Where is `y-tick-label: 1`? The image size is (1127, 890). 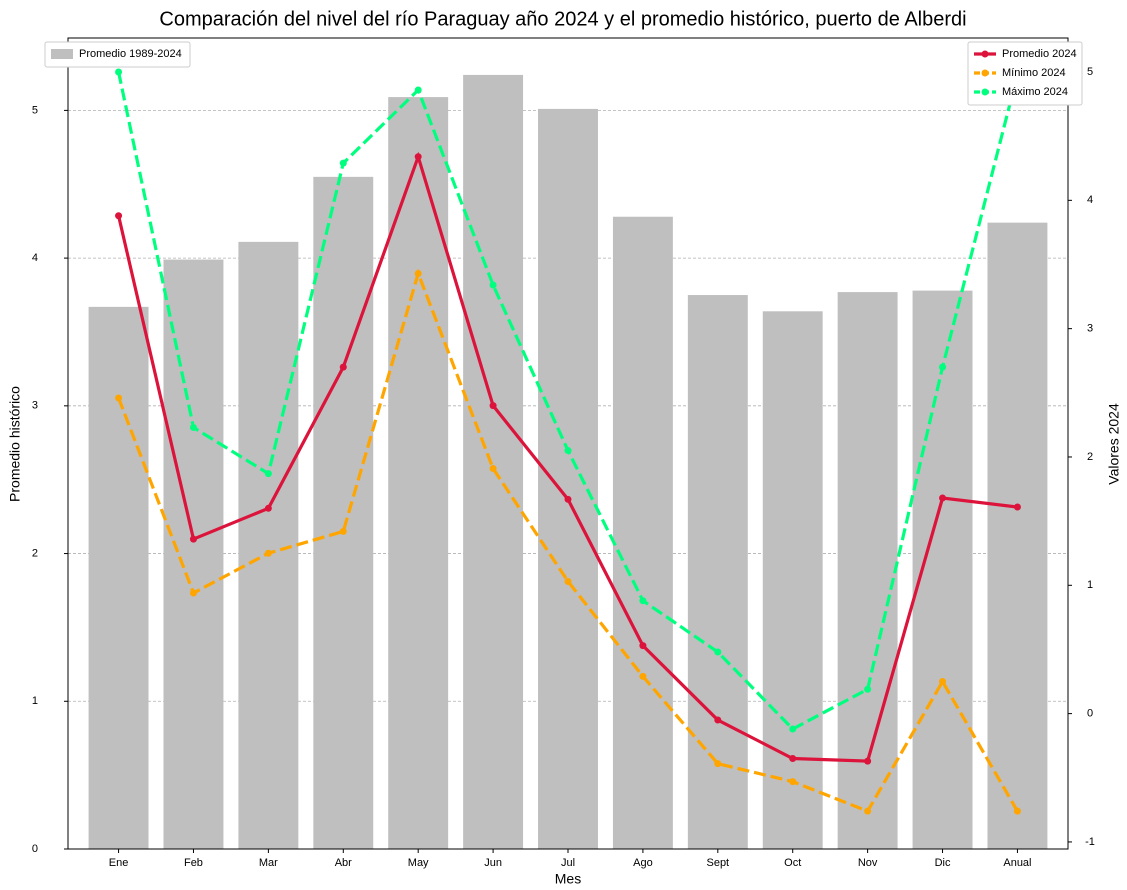 y-tick-label: 1 is located at coordinates (35, 701).